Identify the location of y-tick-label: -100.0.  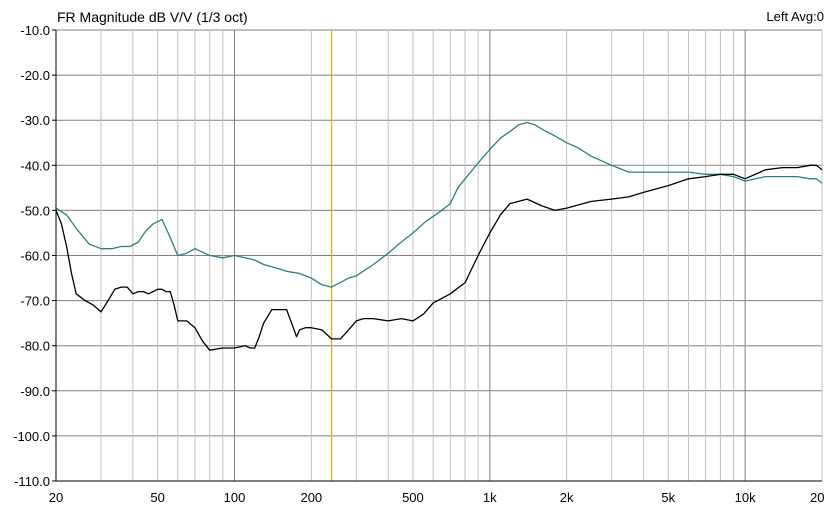
(31, 436).